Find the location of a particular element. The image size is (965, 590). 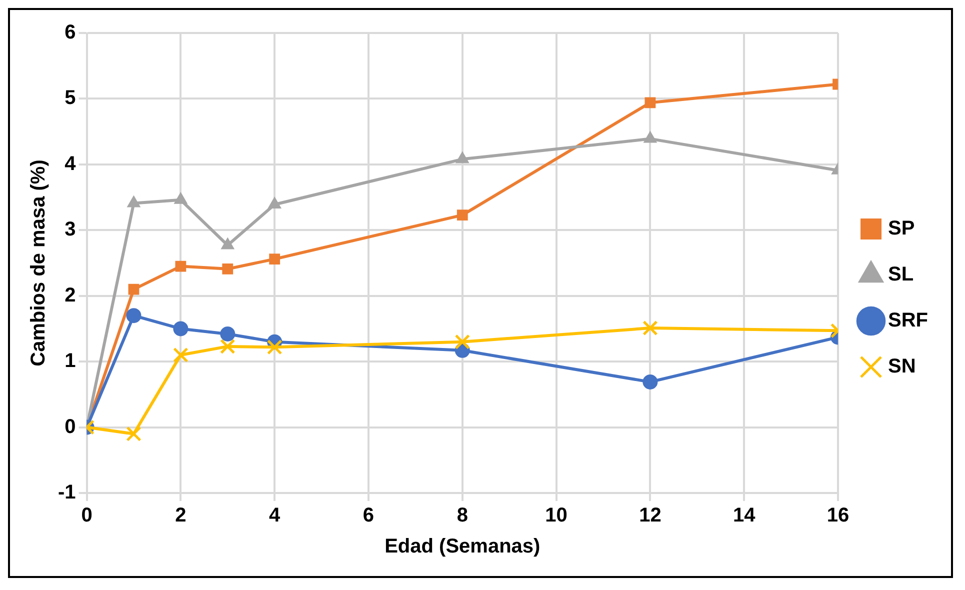

legend-label: SRF is located at coordinates (908, 321).